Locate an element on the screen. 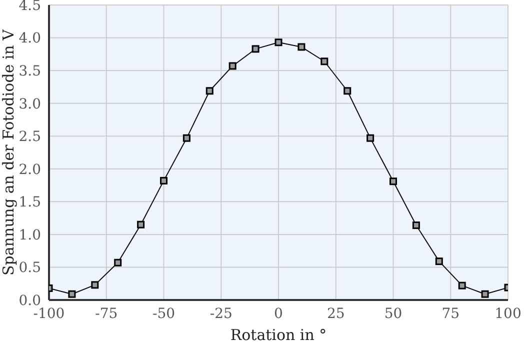 This screenshot has height=342, width=524. x-tick-label: 50 is located at coordinates (393, 314).